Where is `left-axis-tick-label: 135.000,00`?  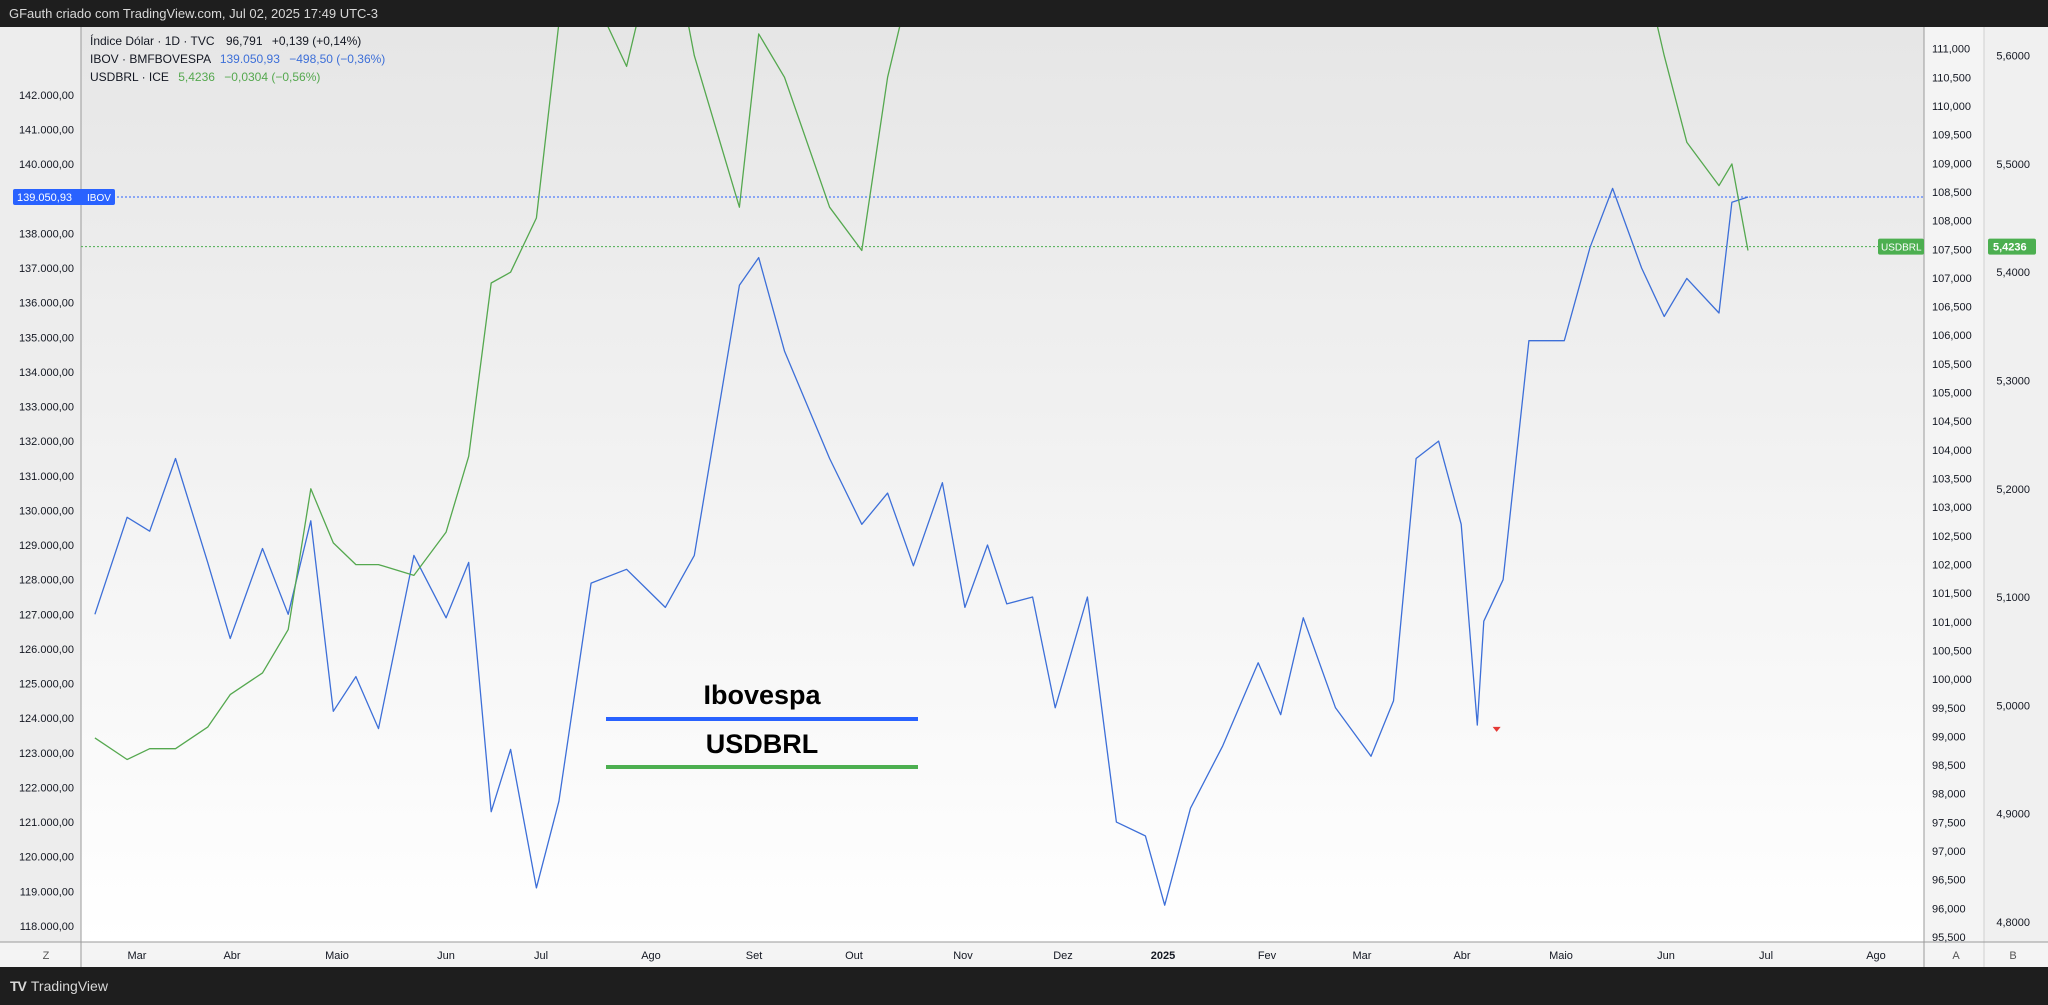
left-axis-tick-label: 135.000,00 is located at coordinates (46, 338).